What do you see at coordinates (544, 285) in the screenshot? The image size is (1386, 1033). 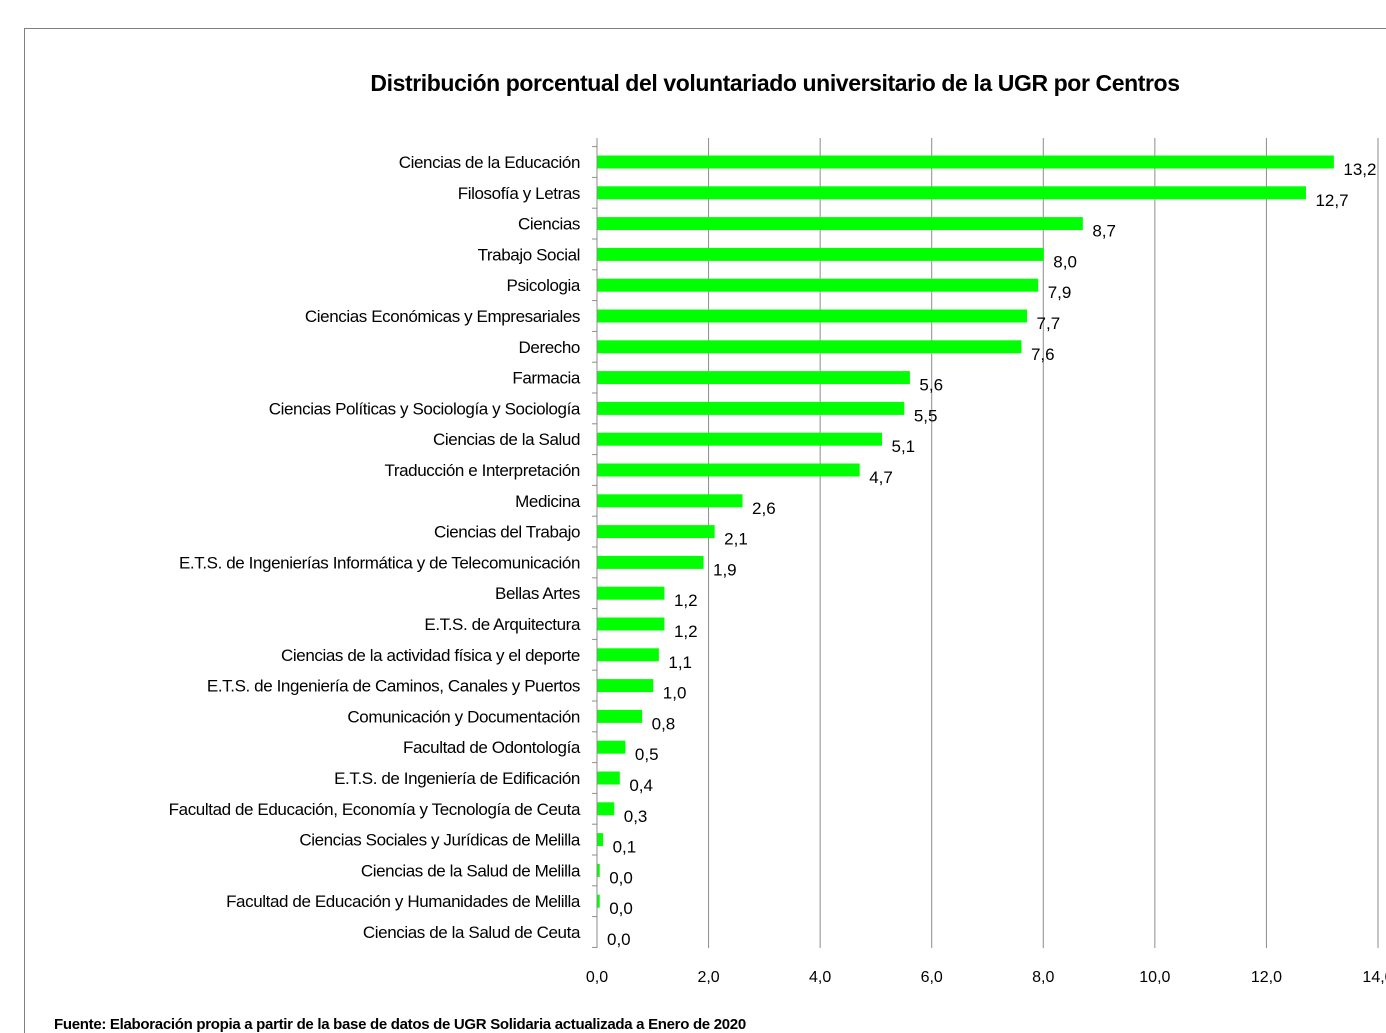 I see `category-label: Psicologia` at bounding box center [544, 285].